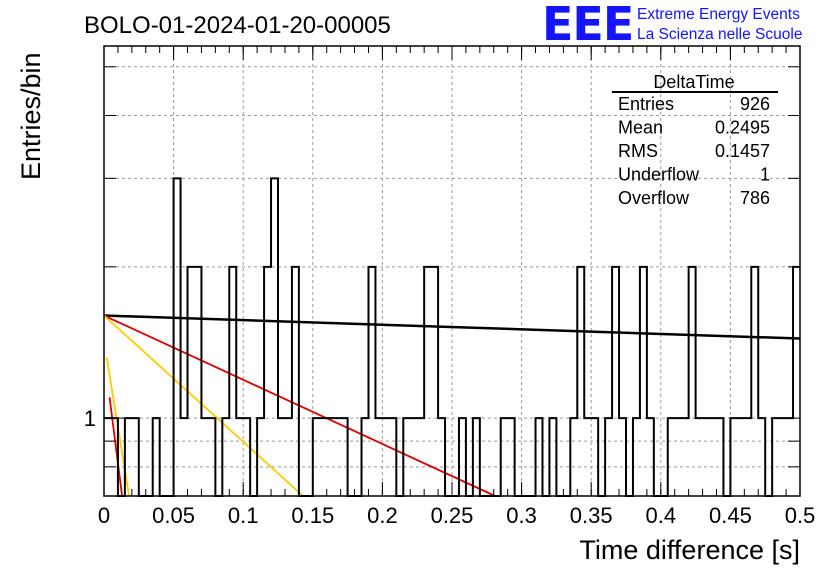  I want to click on stats-value: 0.1457, so click(742, 151).